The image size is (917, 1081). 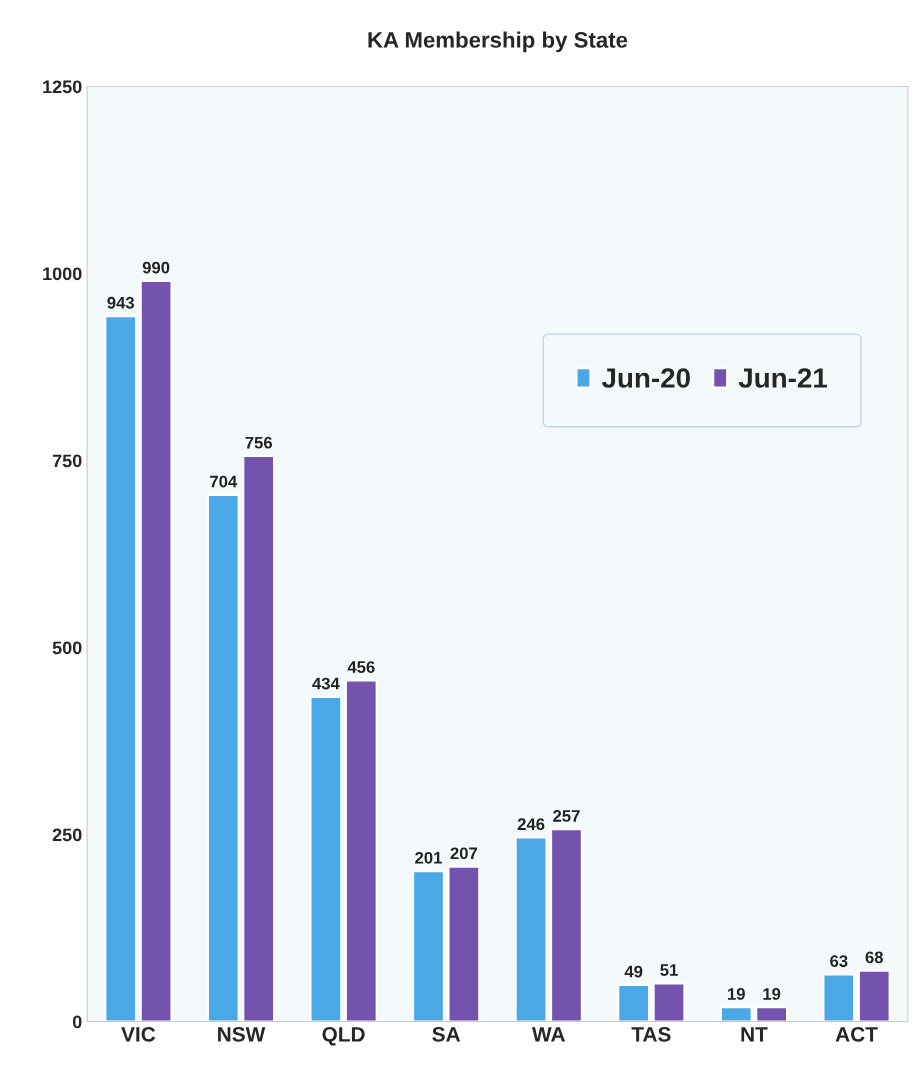 What do you see at coordinates (651, 1034) in the screenshot?
I see `x-tick-label: TAS` at bounding box center [651, 1034].